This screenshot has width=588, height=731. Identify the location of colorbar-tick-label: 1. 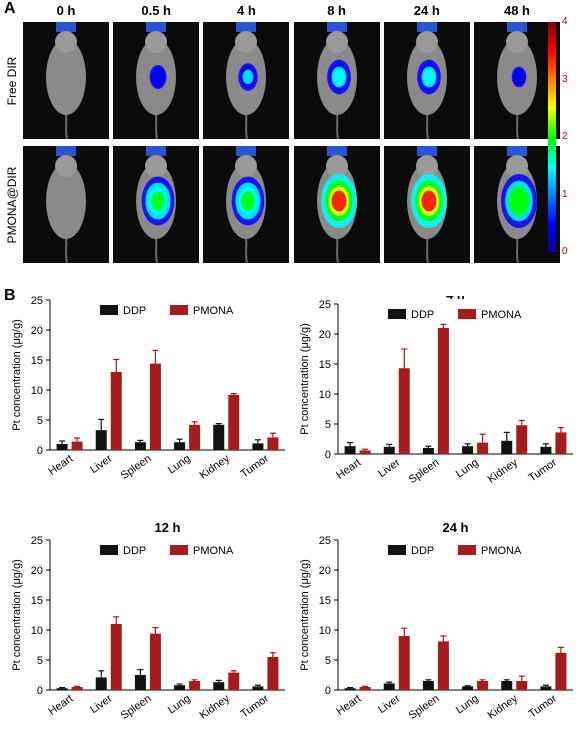
(565, 194).